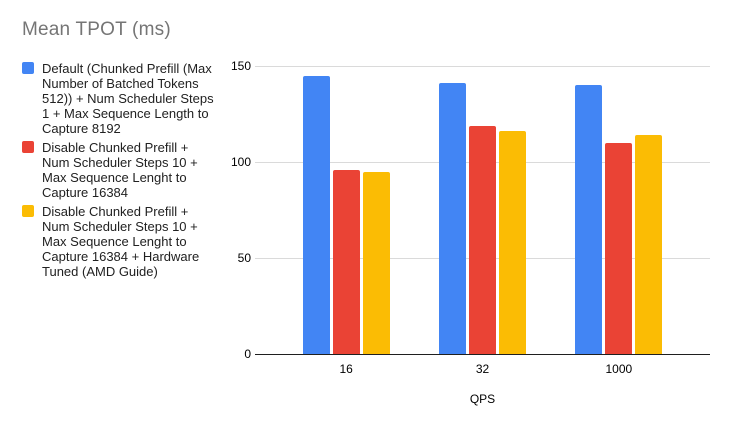 This screenshot has width=731, height=428. I want to click on x-tick-label: 1000, so click(619, 369).